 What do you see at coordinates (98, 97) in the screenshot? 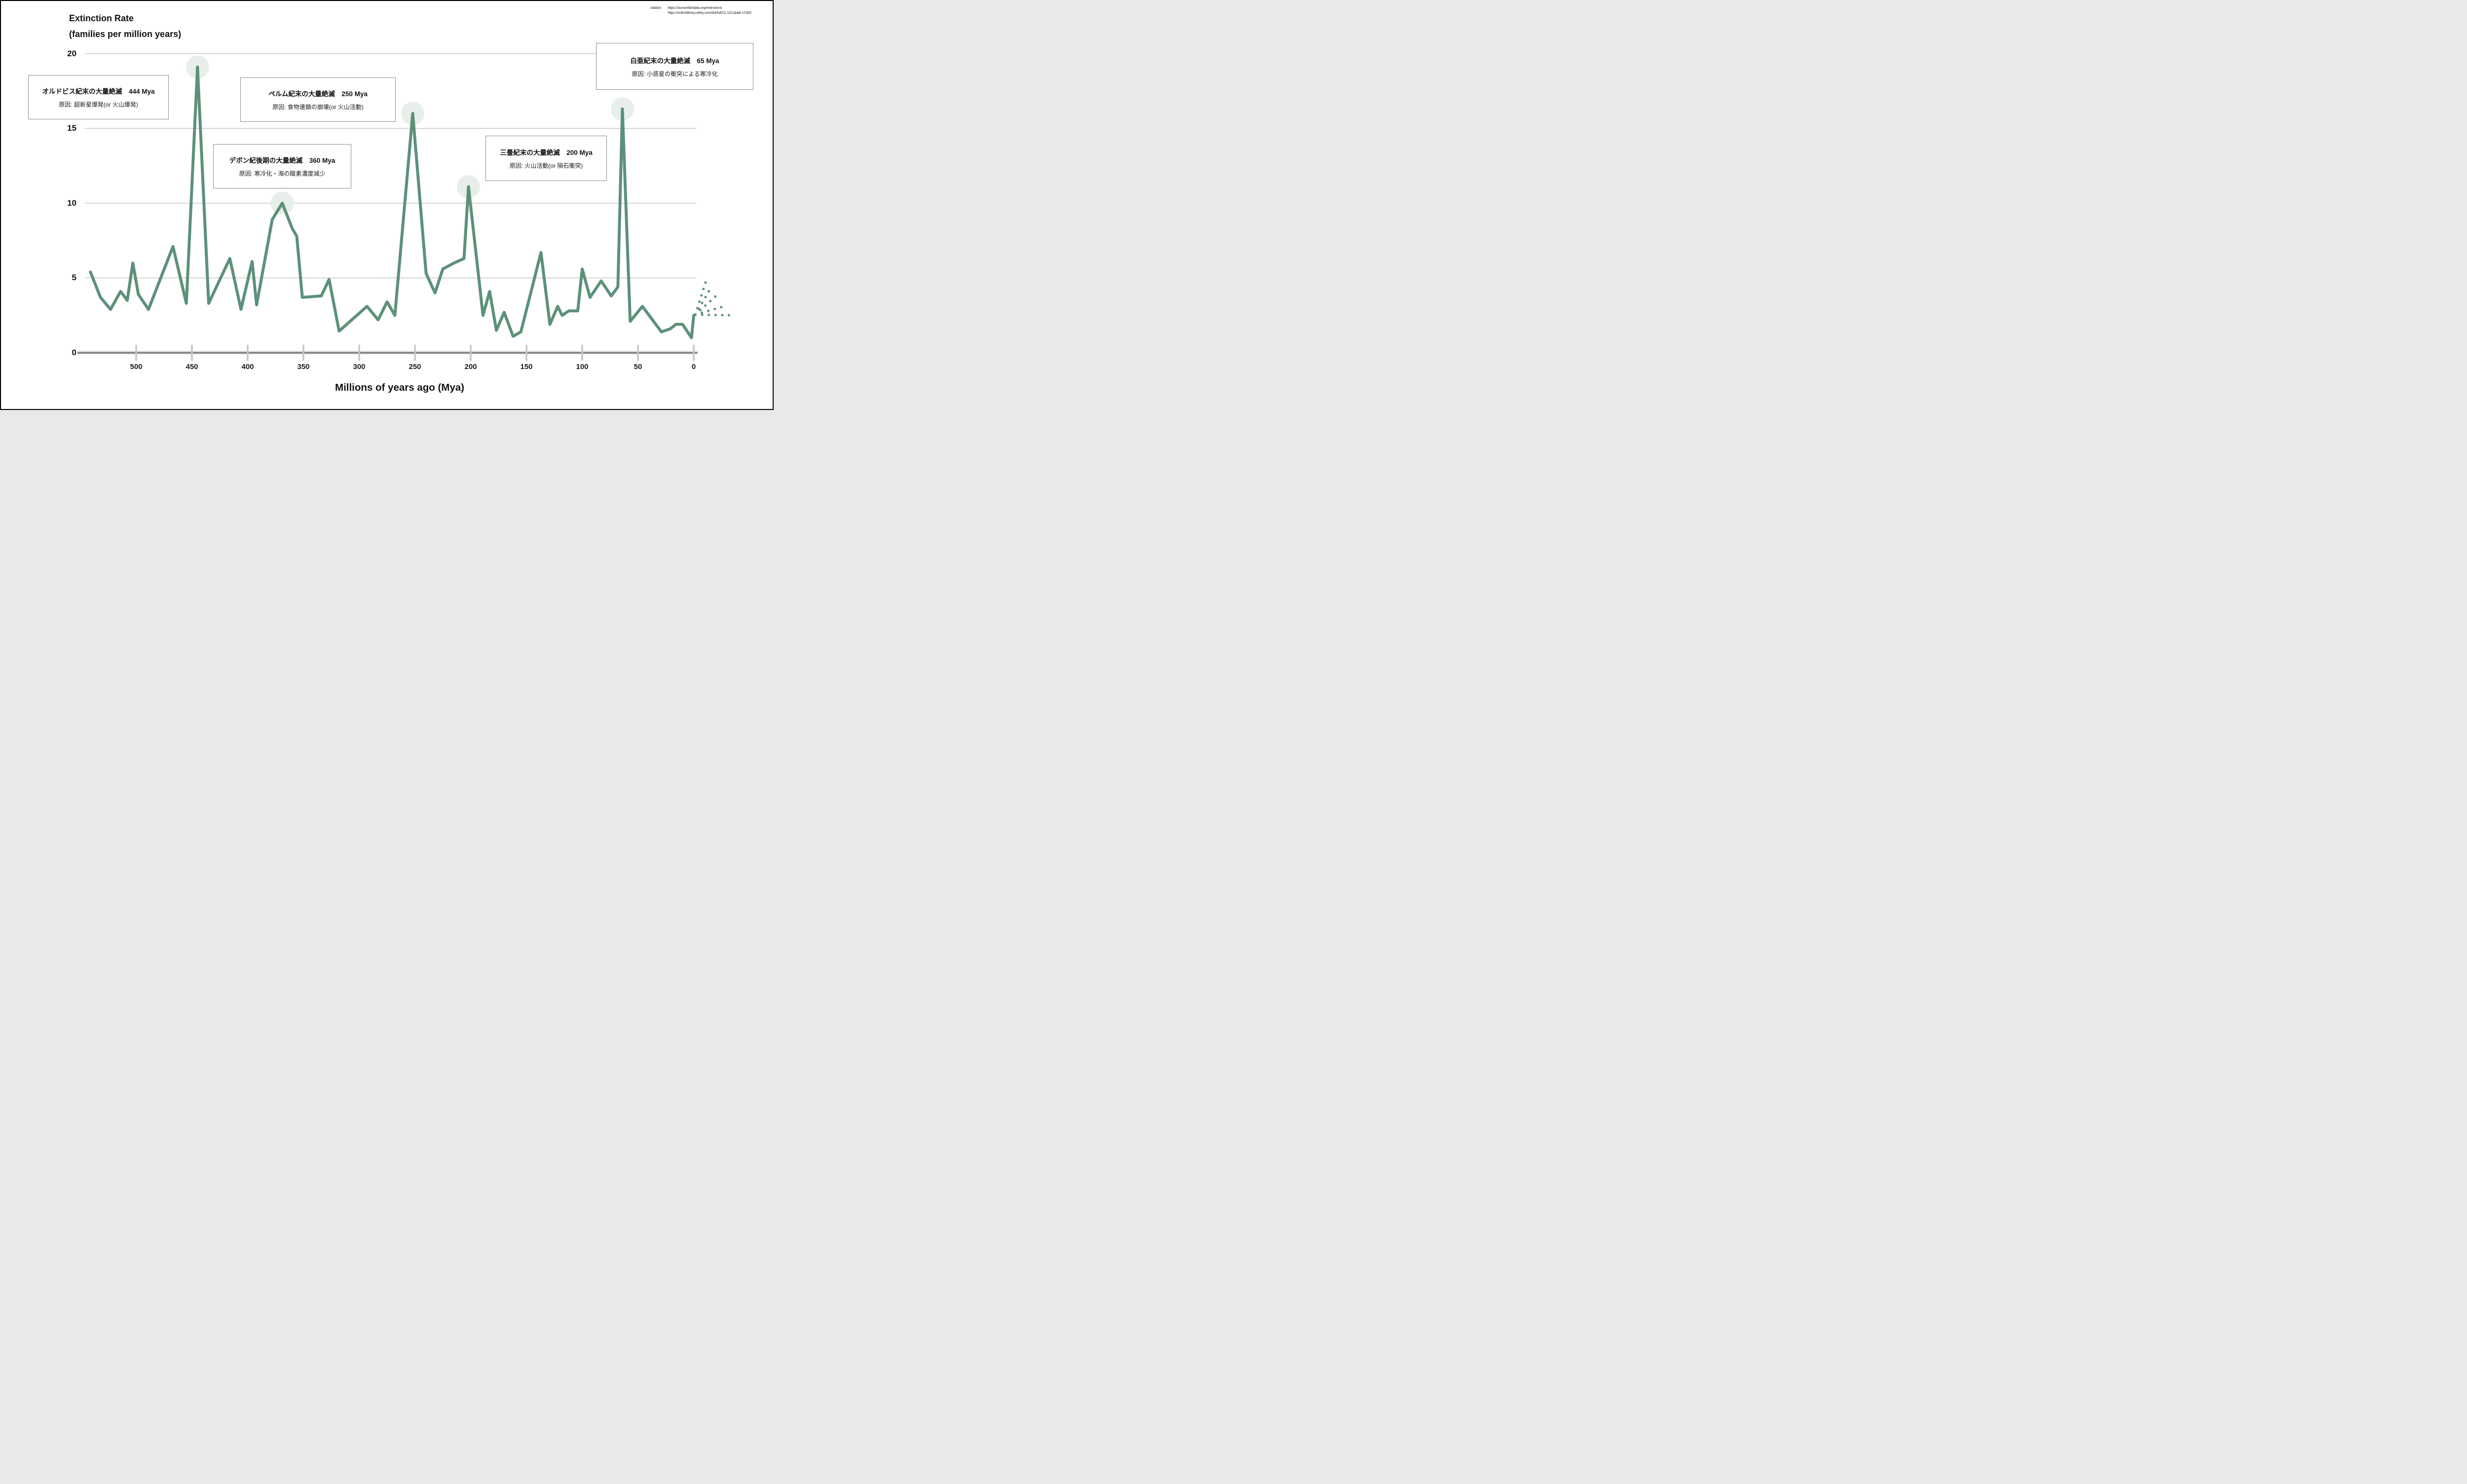
I see `annotation-ordovician: オルドビス紀末の大量絶滅 444 Mya 原因: 超新星爆発(or 火山爆発)` at bounding box center [98, 97].